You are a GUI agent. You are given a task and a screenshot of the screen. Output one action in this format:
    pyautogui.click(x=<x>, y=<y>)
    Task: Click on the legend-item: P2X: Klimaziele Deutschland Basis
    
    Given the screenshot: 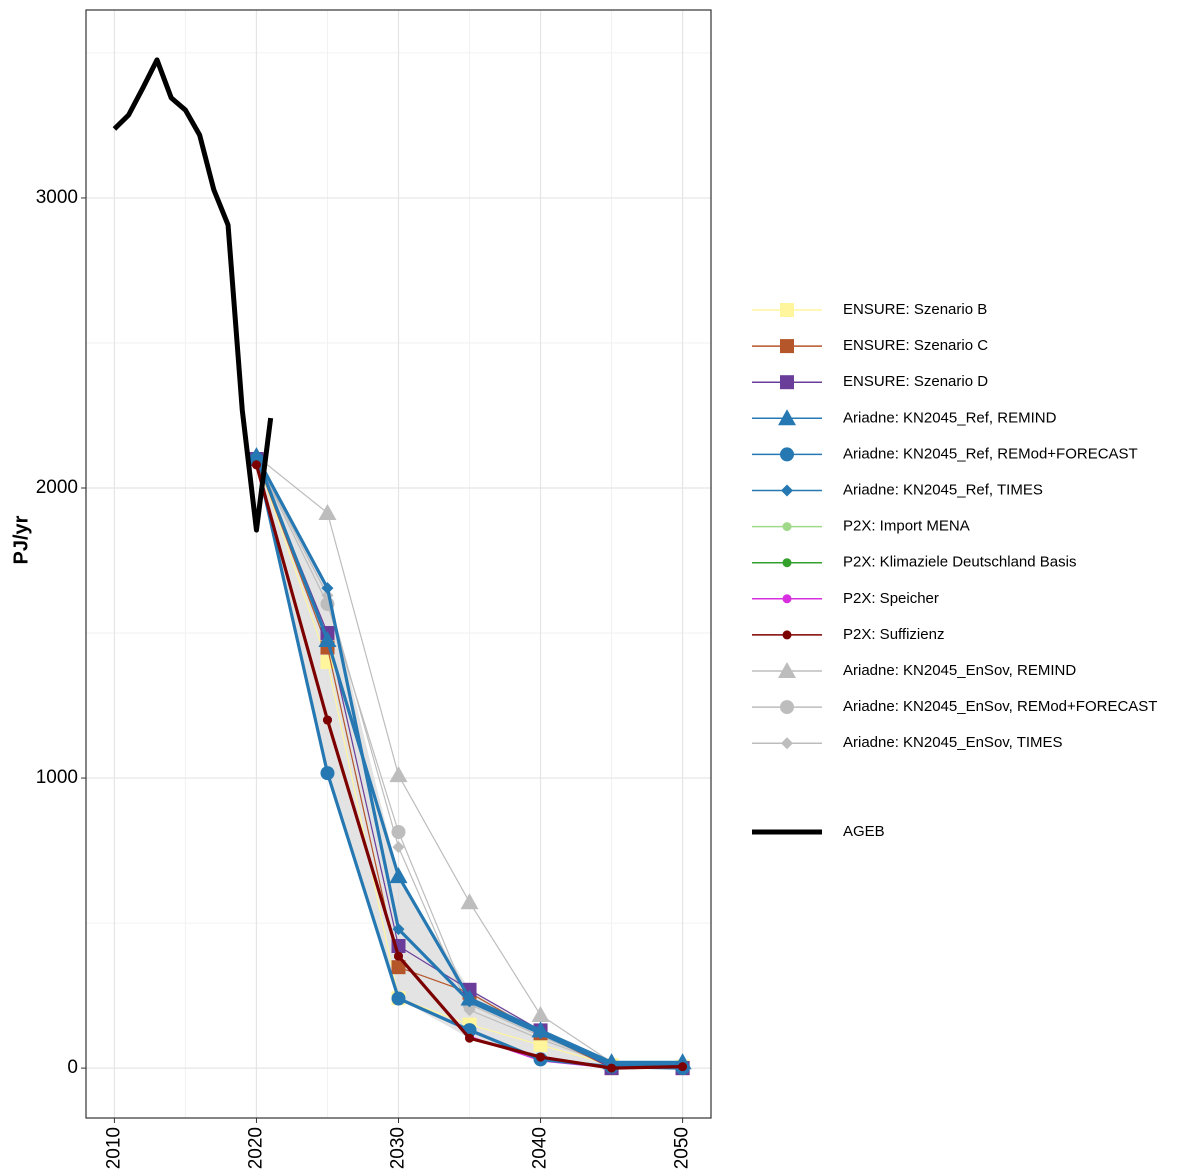 What is the action you would take?
    pyautogui.click(x=914, y=562)
    